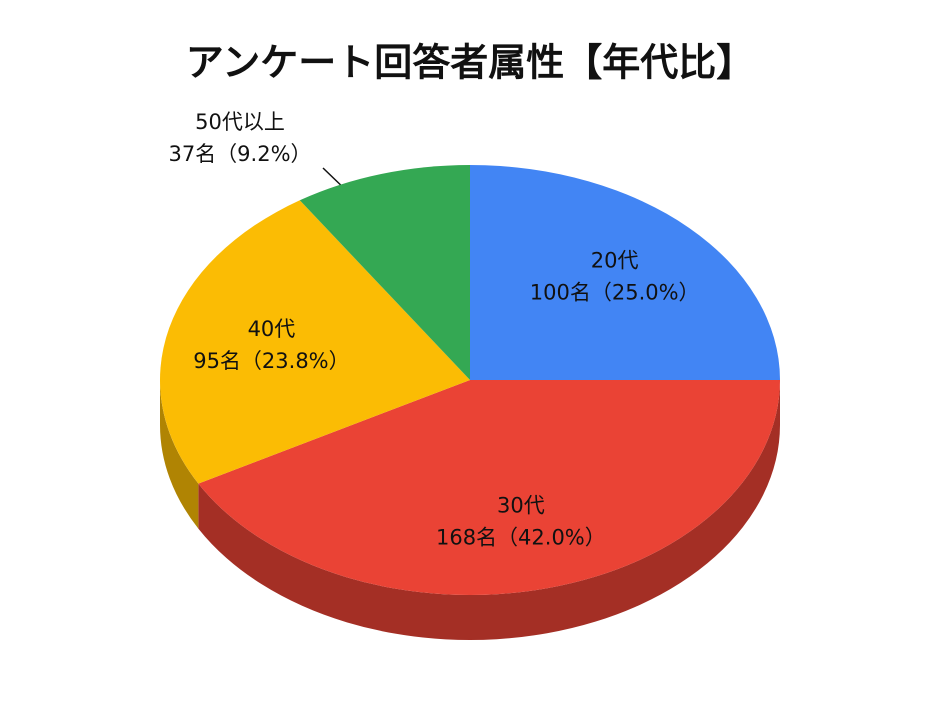  What do you see at coordinates (615, 293) in the screenshot?
I see `value-label: 100名（25.0%）` at bounding box center [615, 293].